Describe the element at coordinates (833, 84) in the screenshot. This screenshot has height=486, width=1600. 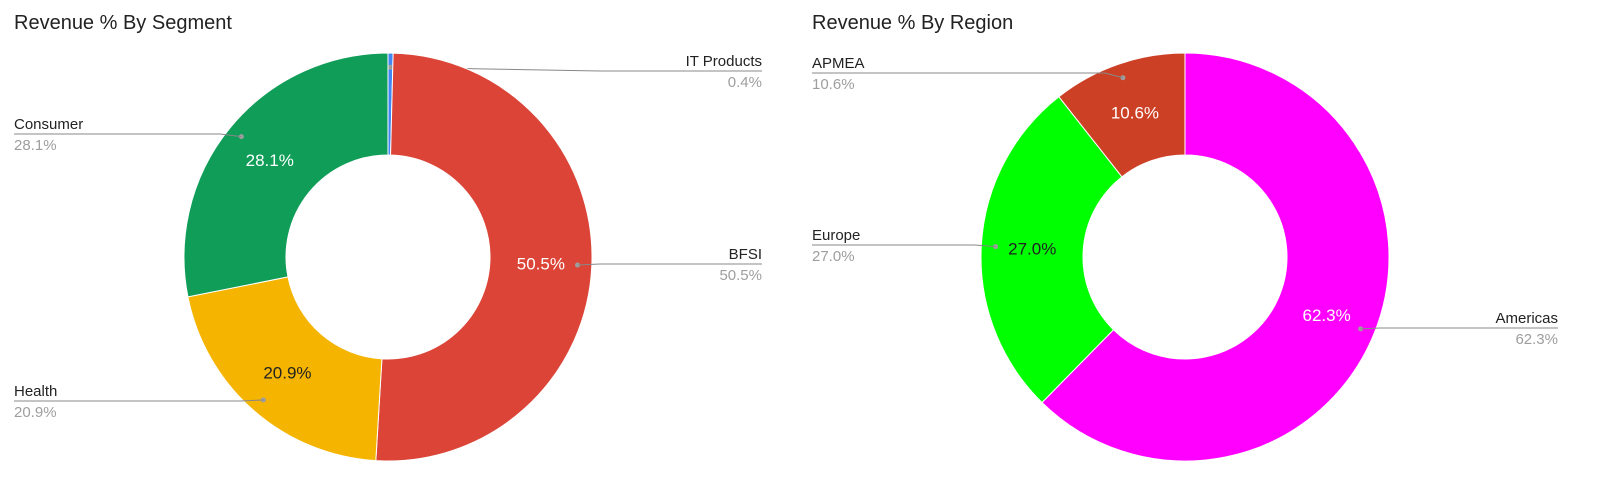
I see `callout-pct-apmea: 10.6%` at that location.